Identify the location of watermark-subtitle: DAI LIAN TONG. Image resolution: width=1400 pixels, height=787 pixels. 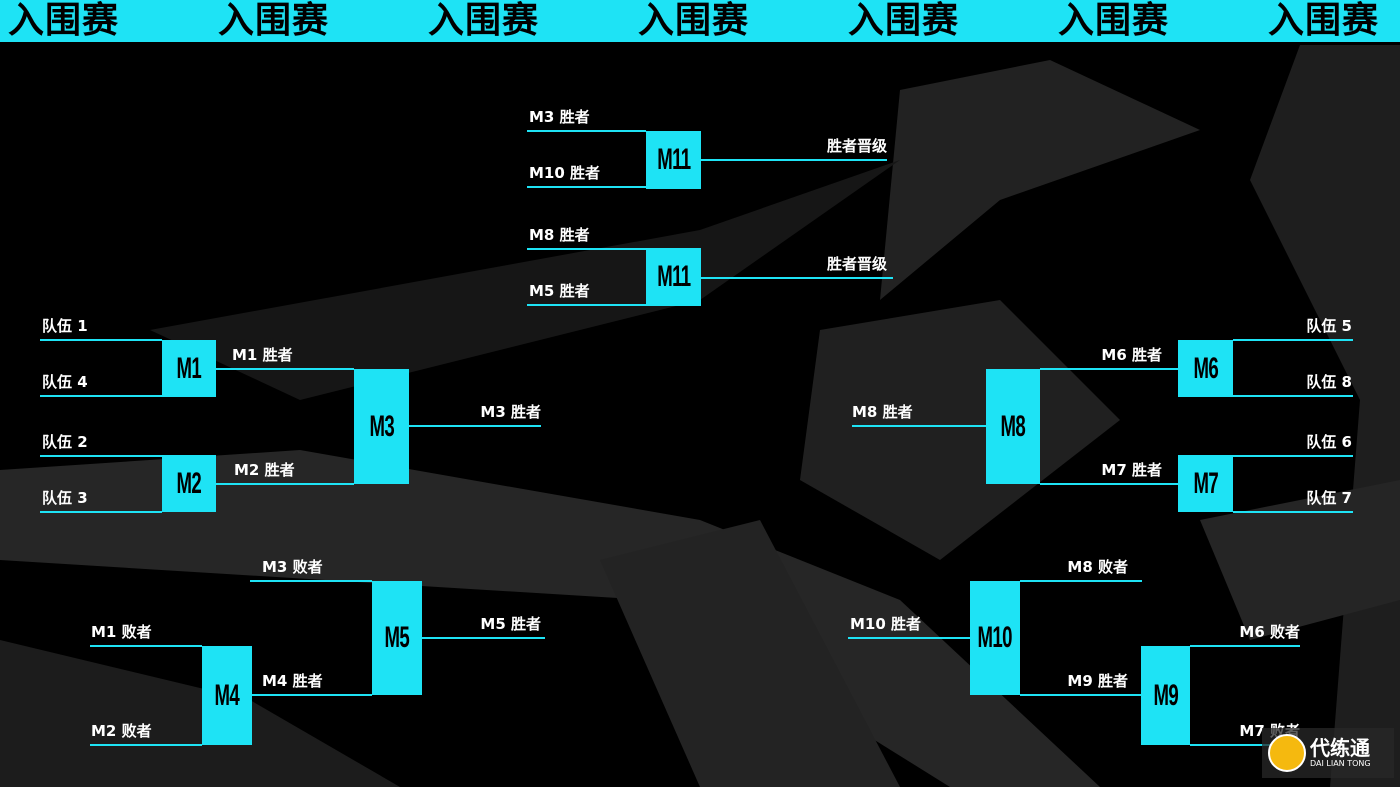
(1340, 763).